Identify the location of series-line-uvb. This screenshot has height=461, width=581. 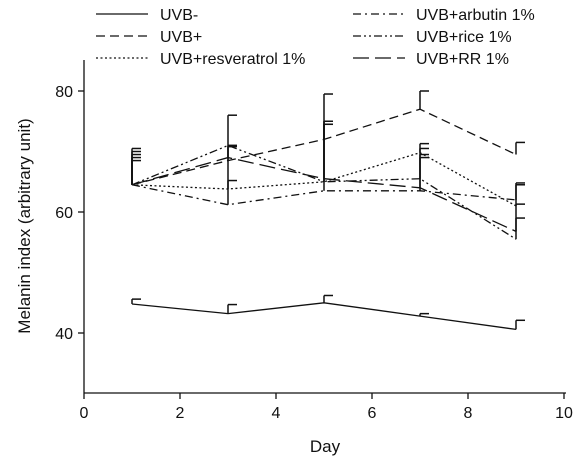
(324, 316).